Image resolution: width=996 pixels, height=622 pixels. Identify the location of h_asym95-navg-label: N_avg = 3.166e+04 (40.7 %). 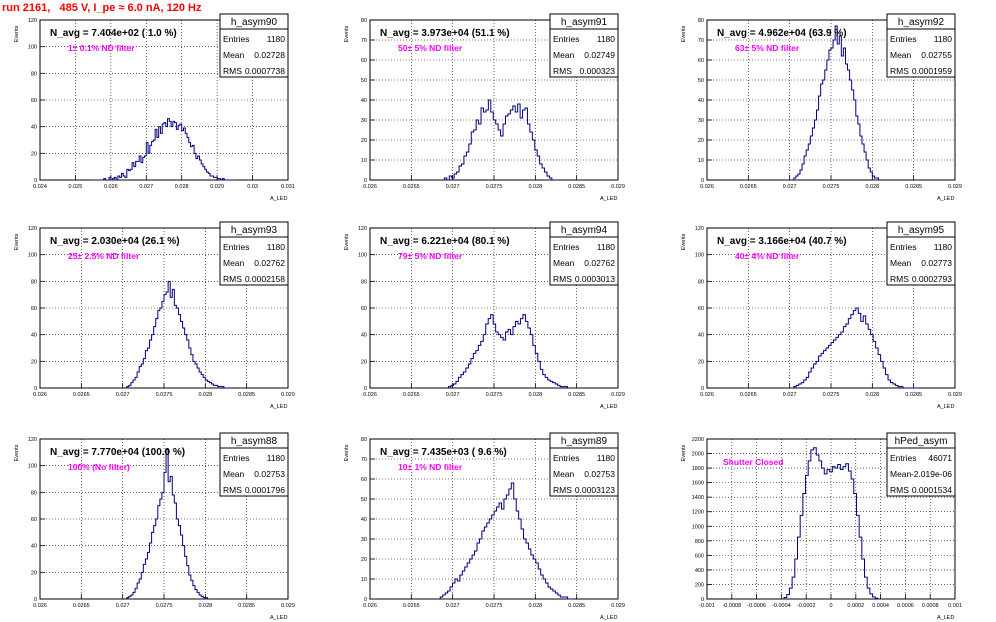
(782, 241).